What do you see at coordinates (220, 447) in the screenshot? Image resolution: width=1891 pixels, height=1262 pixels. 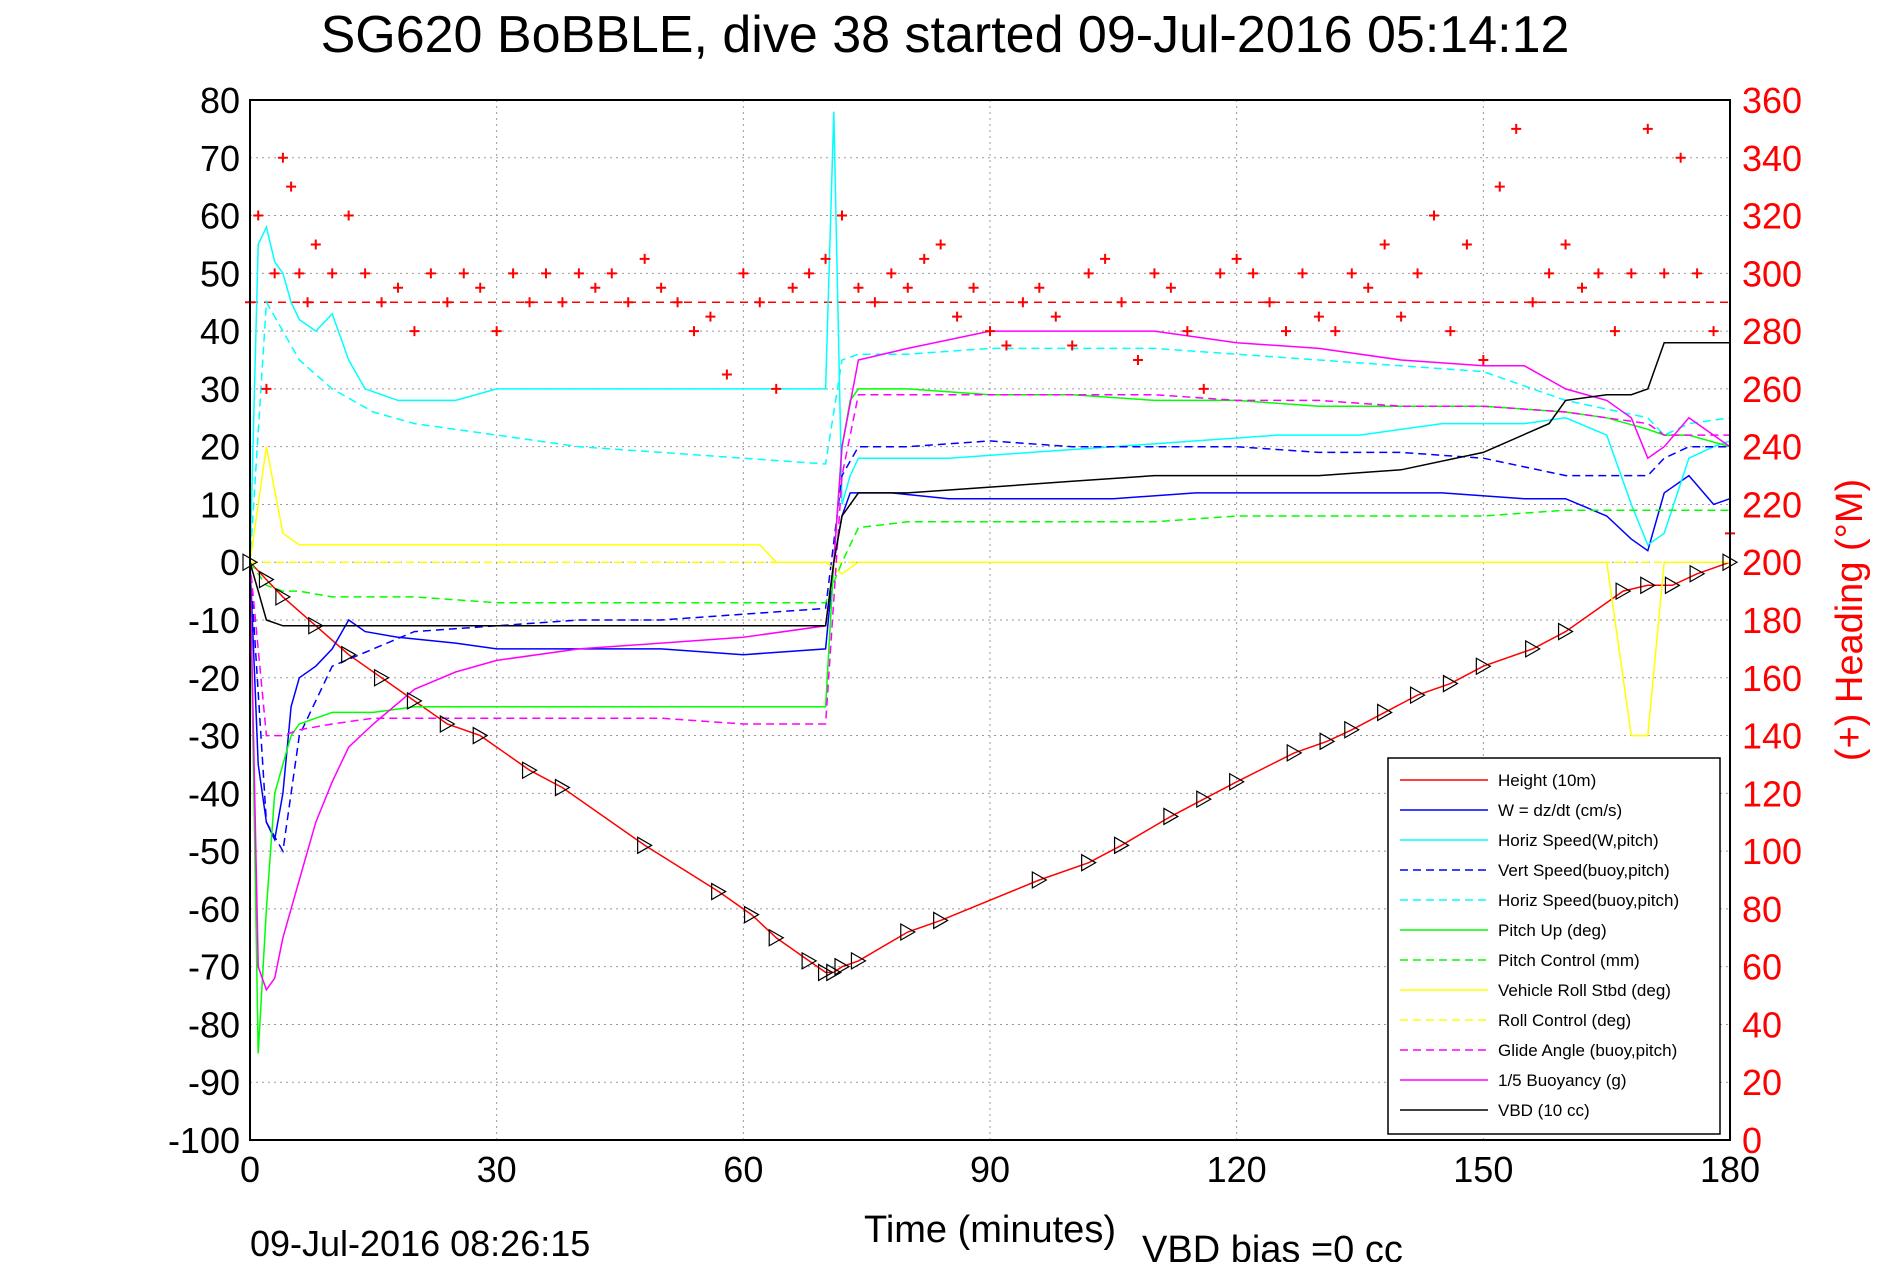 I see `y-tick-label: 20` at bounding box center [220, 447].